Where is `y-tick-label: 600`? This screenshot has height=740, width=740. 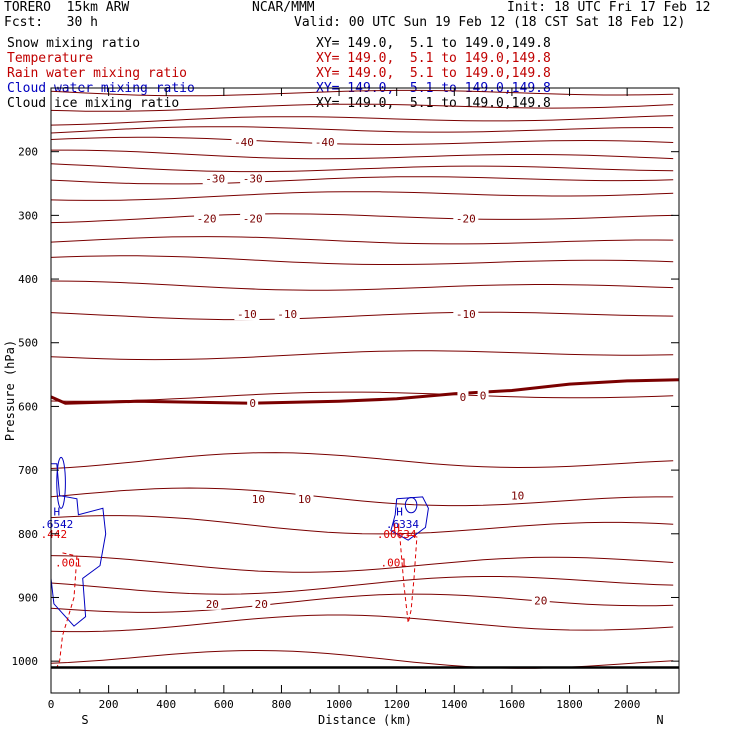 y-tick-label: 600 is located at coordinates (28, 406).